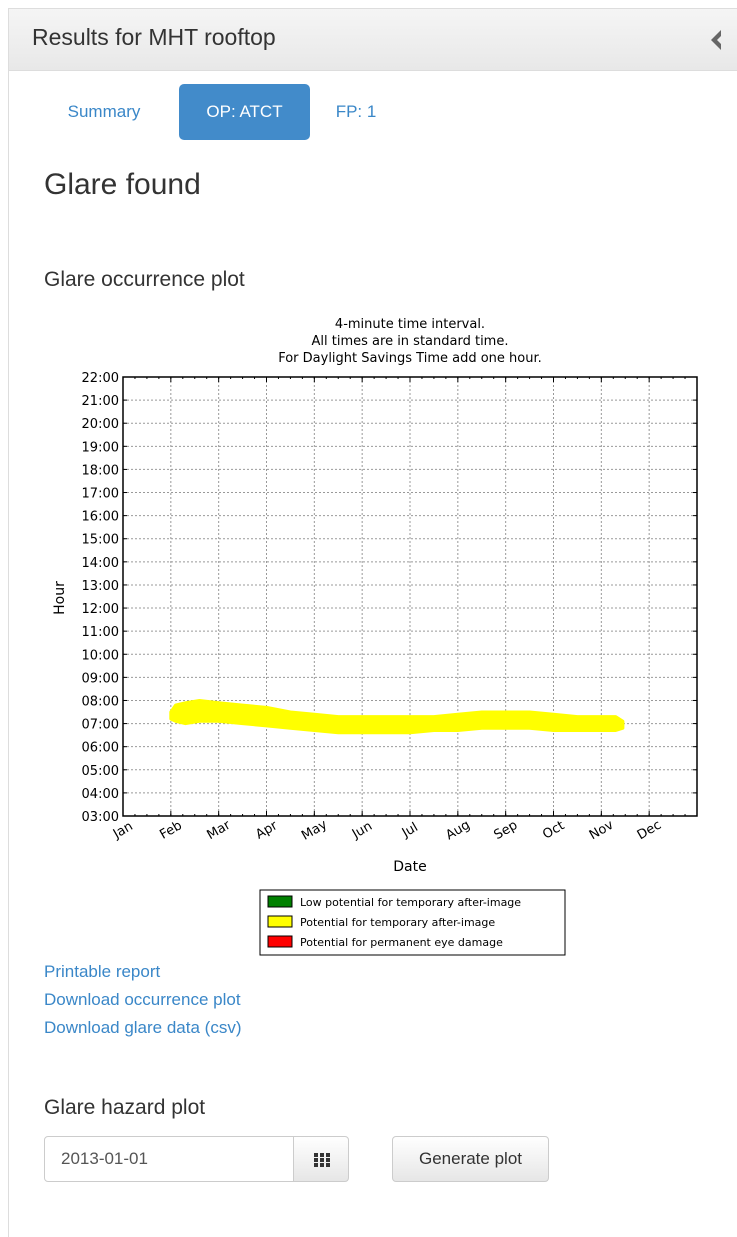 This screenshot has width=737, height=1237. Describe the element at coordinates (553, 830) in the screenshot. I see `x-tick-label: Oct` at that location.